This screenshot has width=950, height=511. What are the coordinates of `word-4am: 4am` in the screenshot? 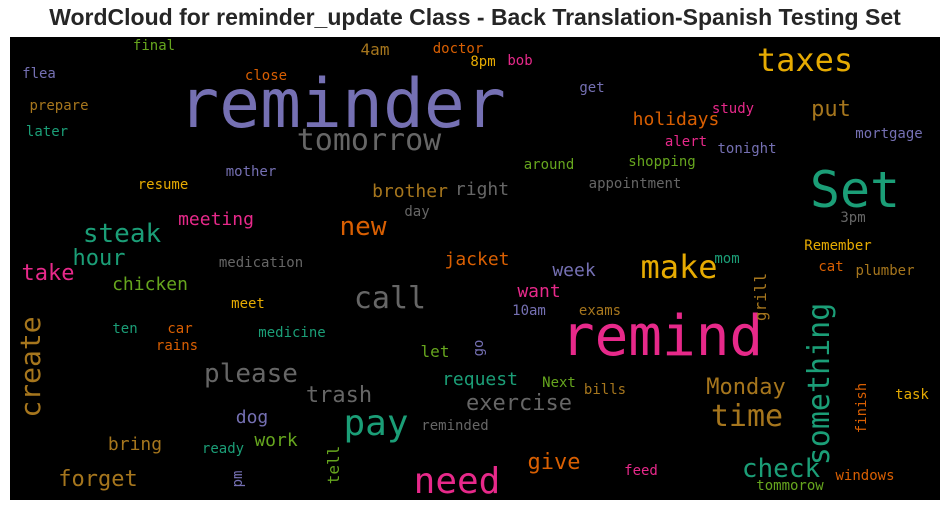 It's located at (375, 49).